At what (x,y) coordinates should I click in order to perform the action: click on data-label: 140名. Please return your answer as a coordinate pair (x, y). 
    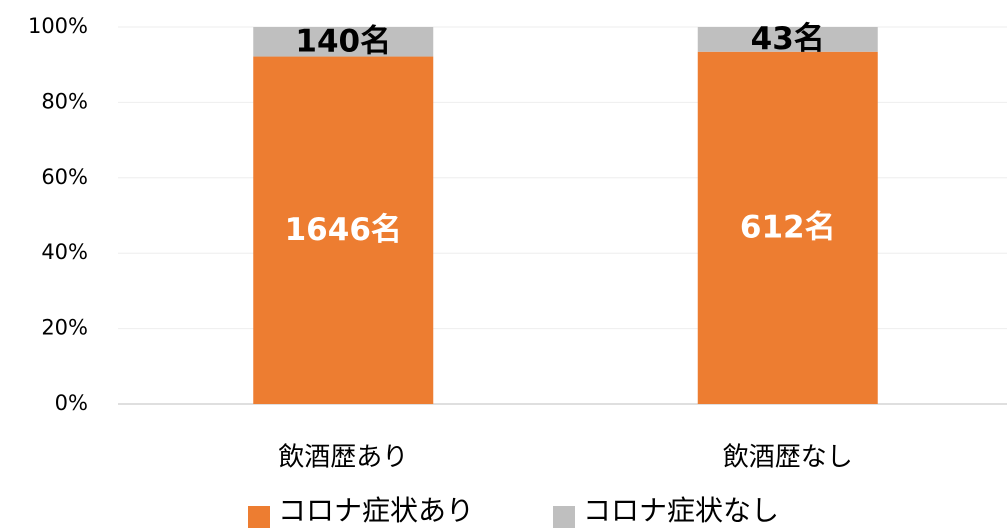
    Looking at the image, I should click on (343, 41).